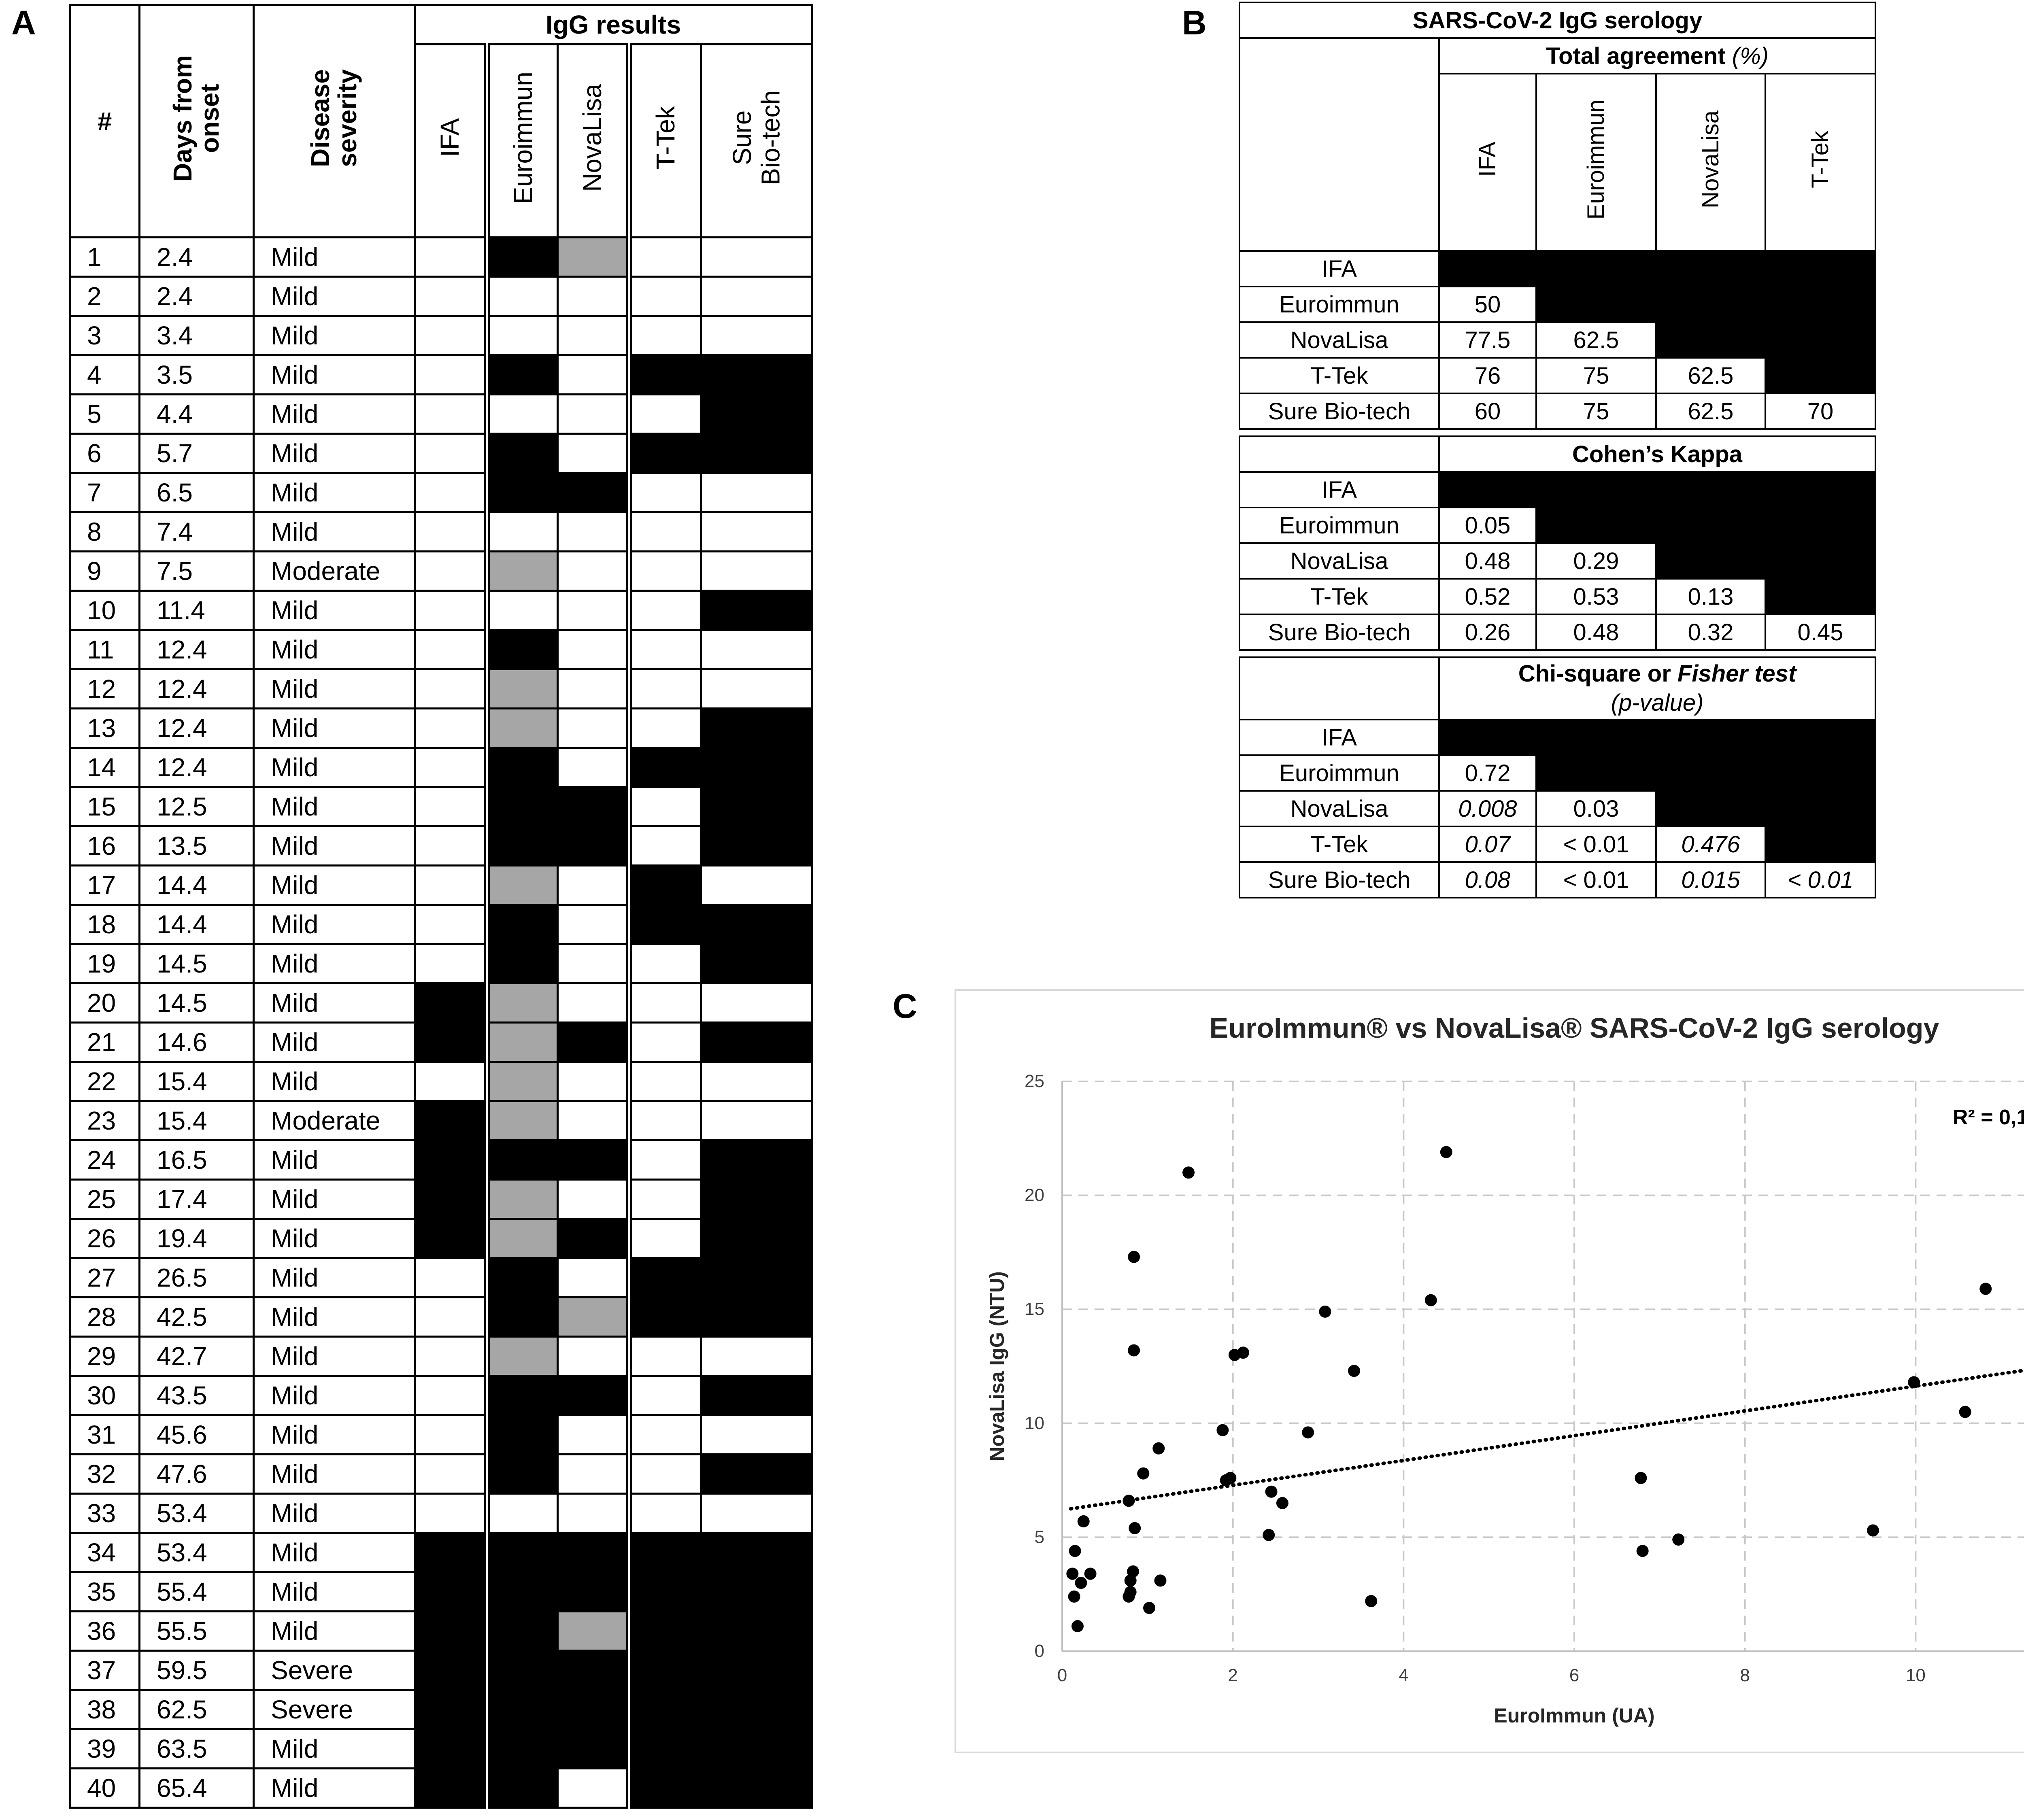 The height and width of the screenshot is (1820, 2024). I want to click on patient-number: 20, so click(104, 1003).